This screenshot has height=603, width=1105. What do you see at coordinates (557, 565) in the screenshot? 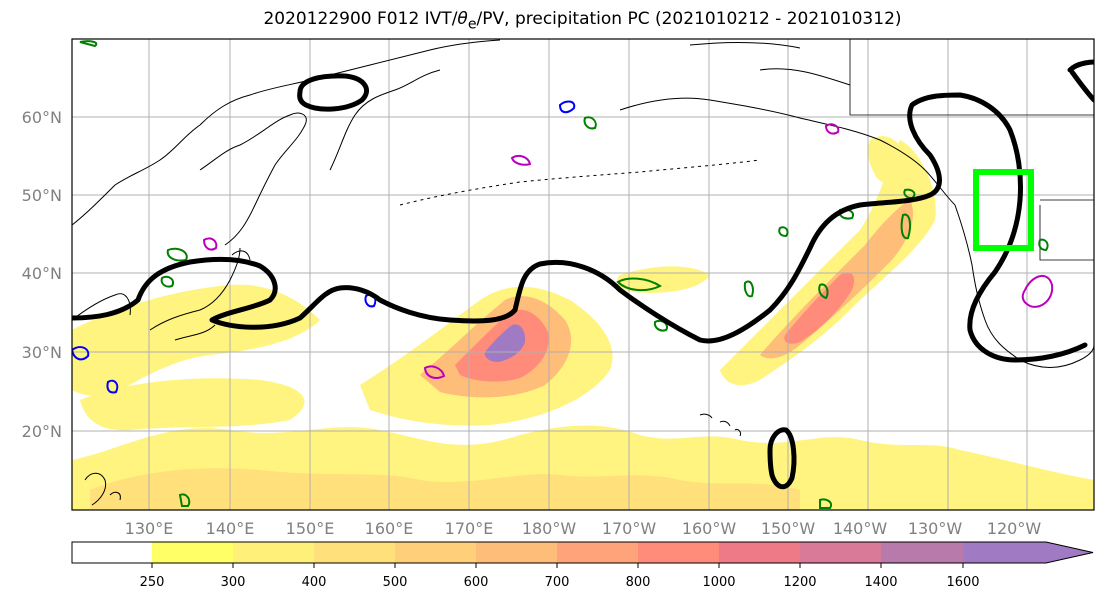
I see `colorbar-ticks` at bounding box center [557, 565].